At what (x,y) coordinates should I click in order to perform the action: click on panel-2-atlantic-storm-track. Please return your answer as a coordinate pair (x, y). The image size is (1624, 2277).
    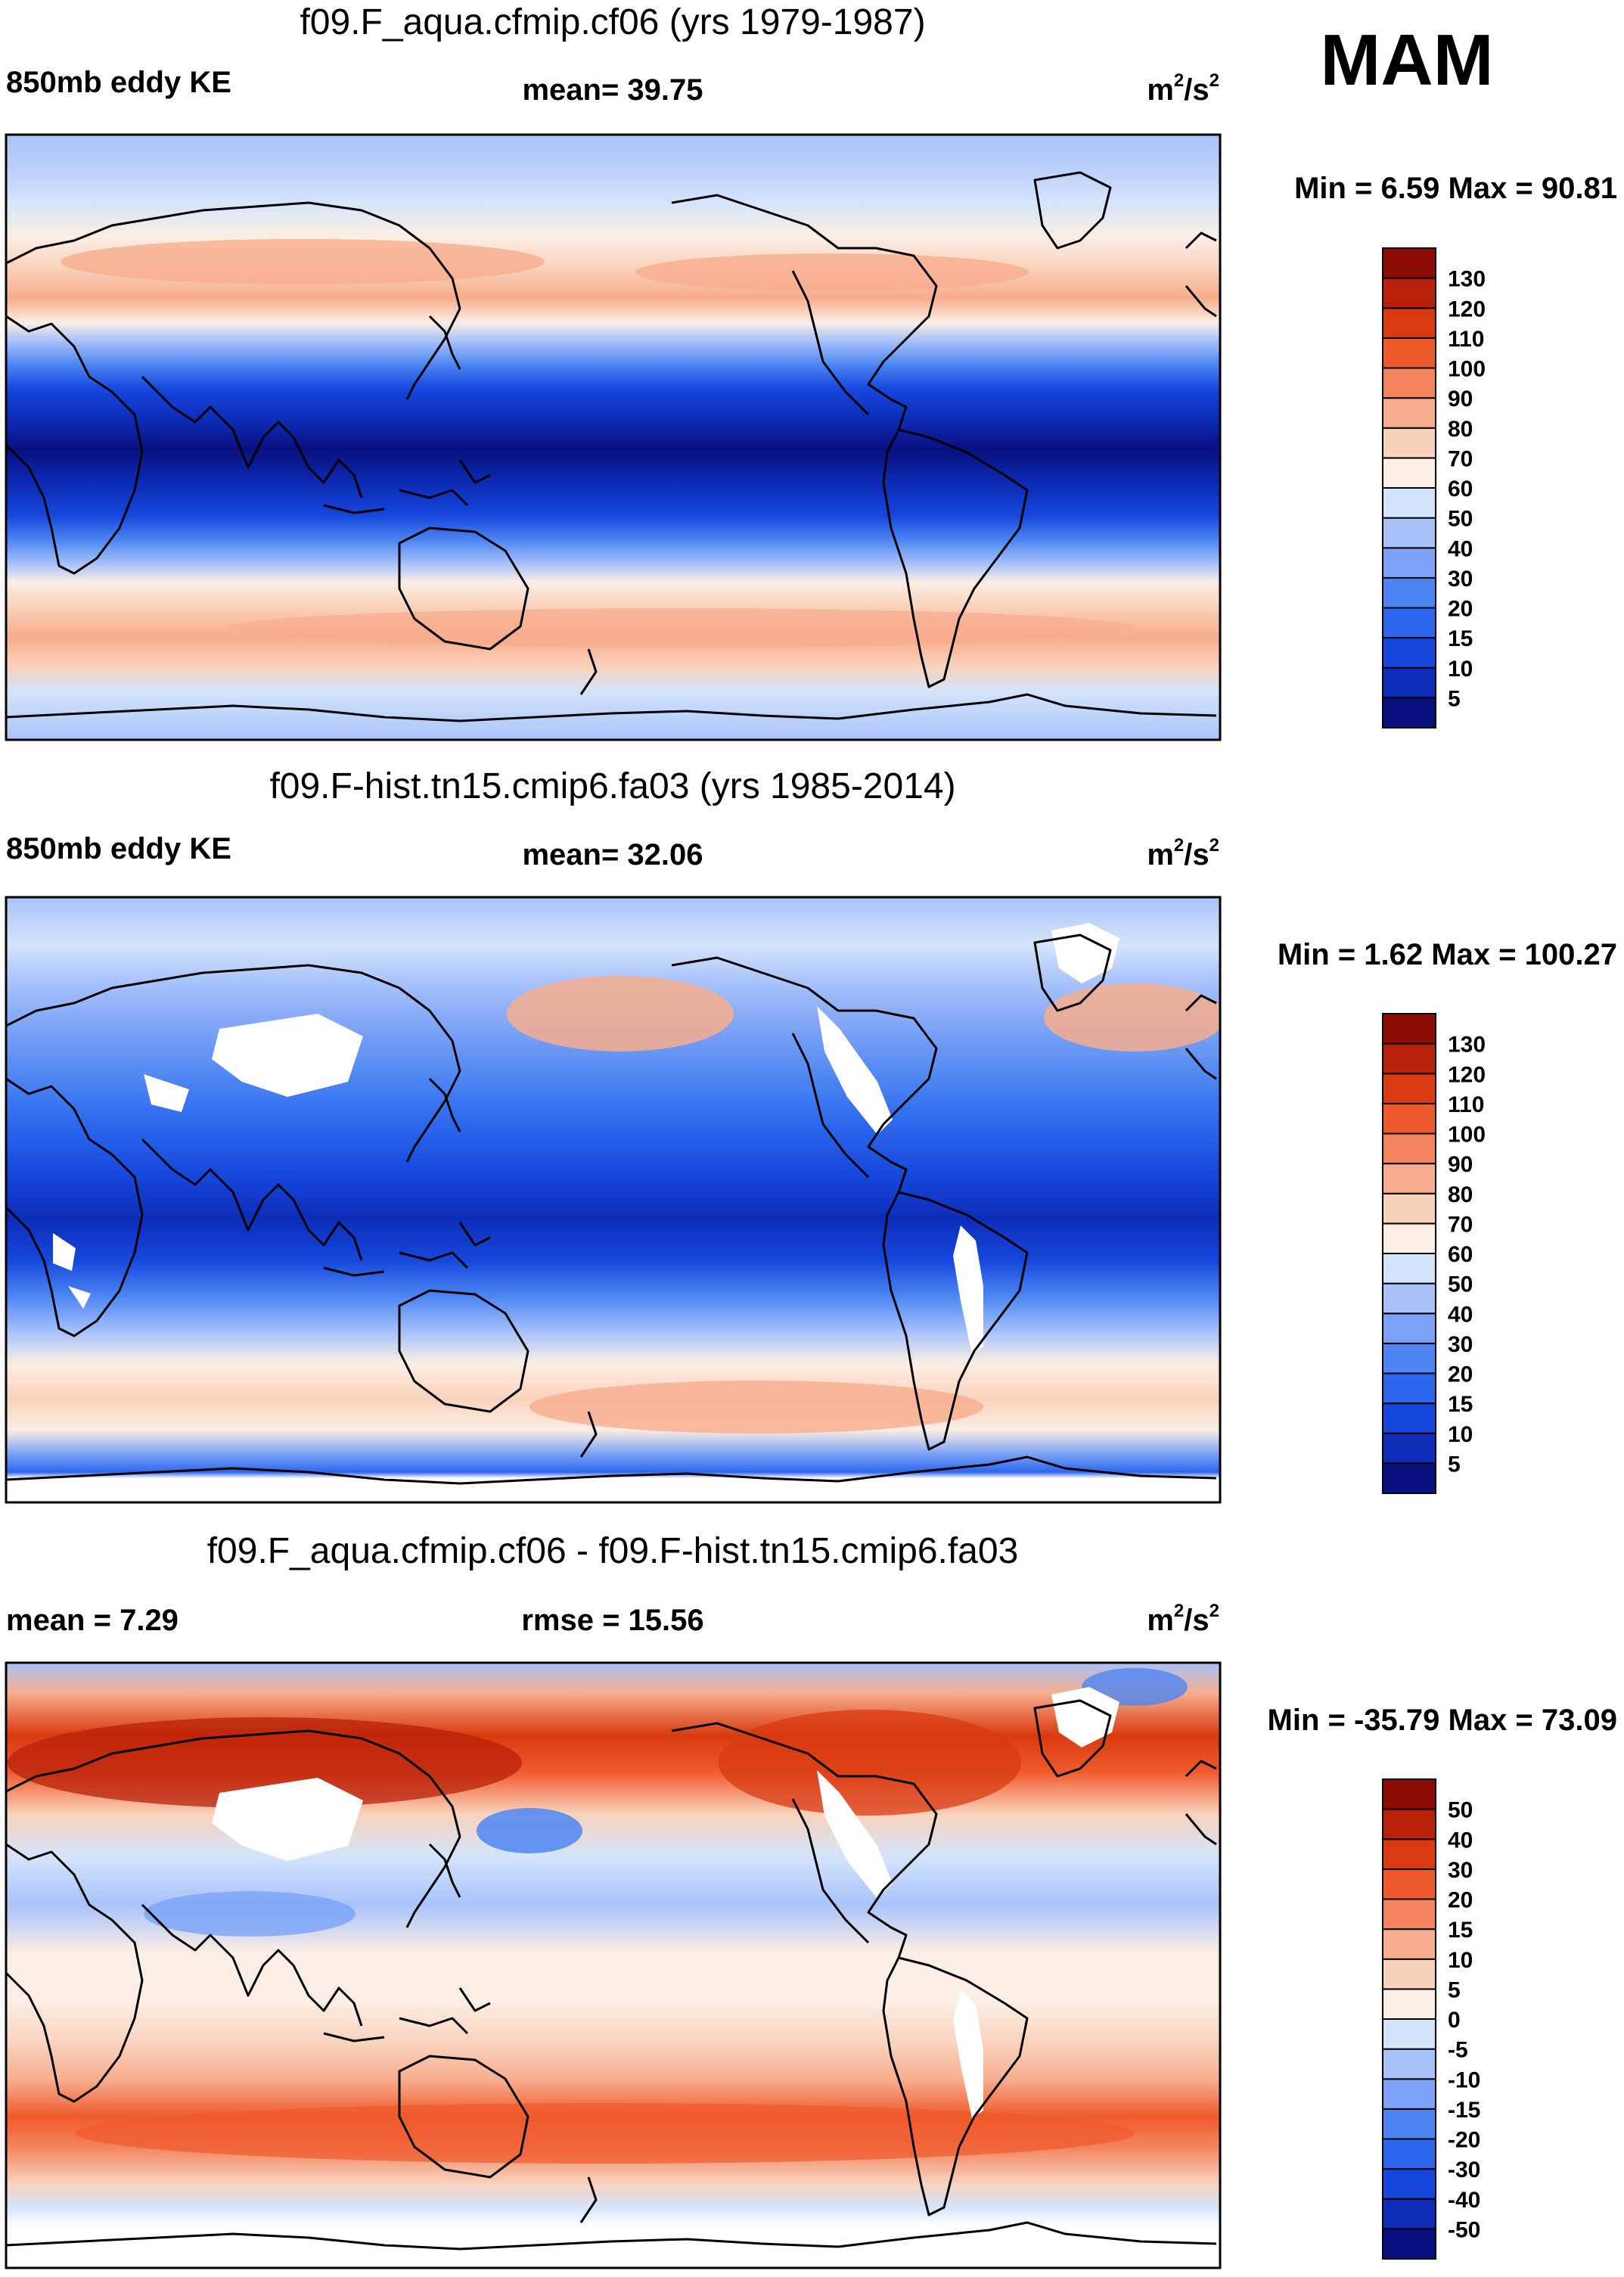
    Looking at the image, I should click on (1132, 1017).